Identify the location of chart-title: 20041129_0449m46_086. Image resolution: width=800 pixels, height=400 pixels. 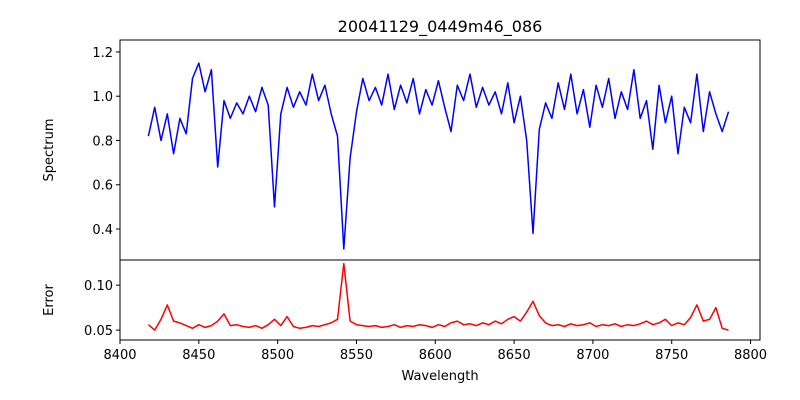
(440, 27).